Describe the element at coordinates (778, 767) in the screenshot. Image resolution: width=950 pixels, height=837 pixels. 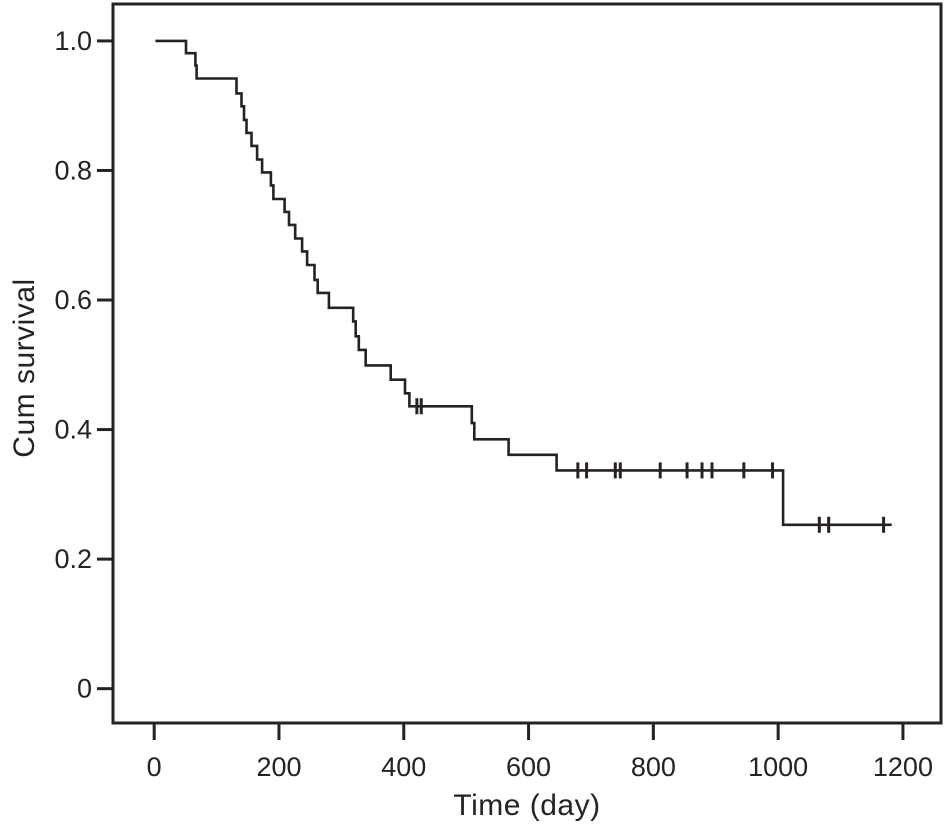
I see `x-tick-label: 1000` at that location.